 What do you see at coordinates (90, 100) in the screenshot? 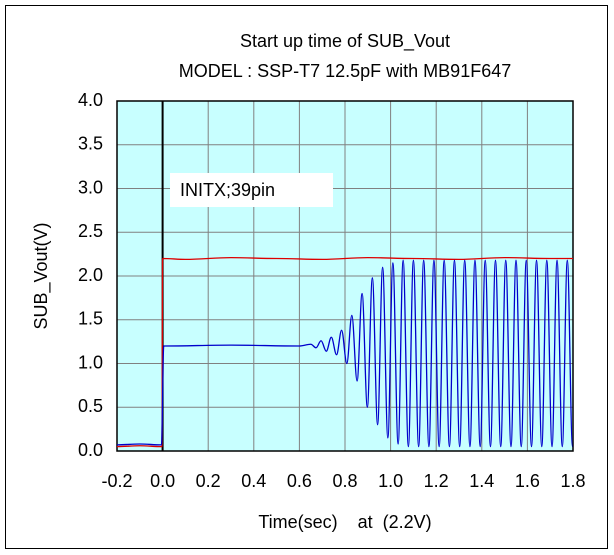
I see `y-tick-label: 4.0` at bounding box center [90, 100].